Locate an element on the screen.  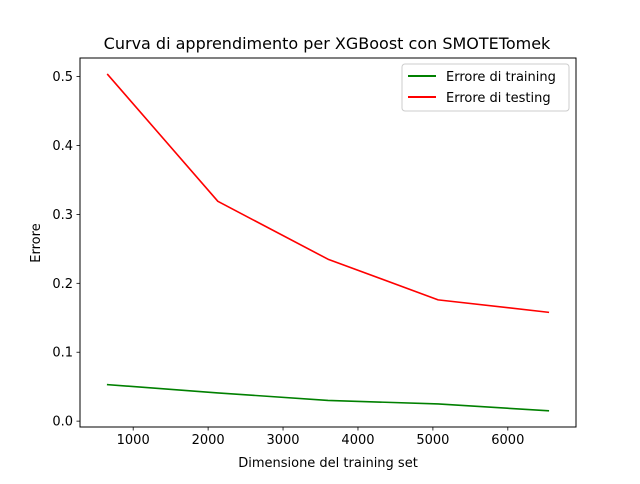
training-error-line is located at coordinates (328, 397).